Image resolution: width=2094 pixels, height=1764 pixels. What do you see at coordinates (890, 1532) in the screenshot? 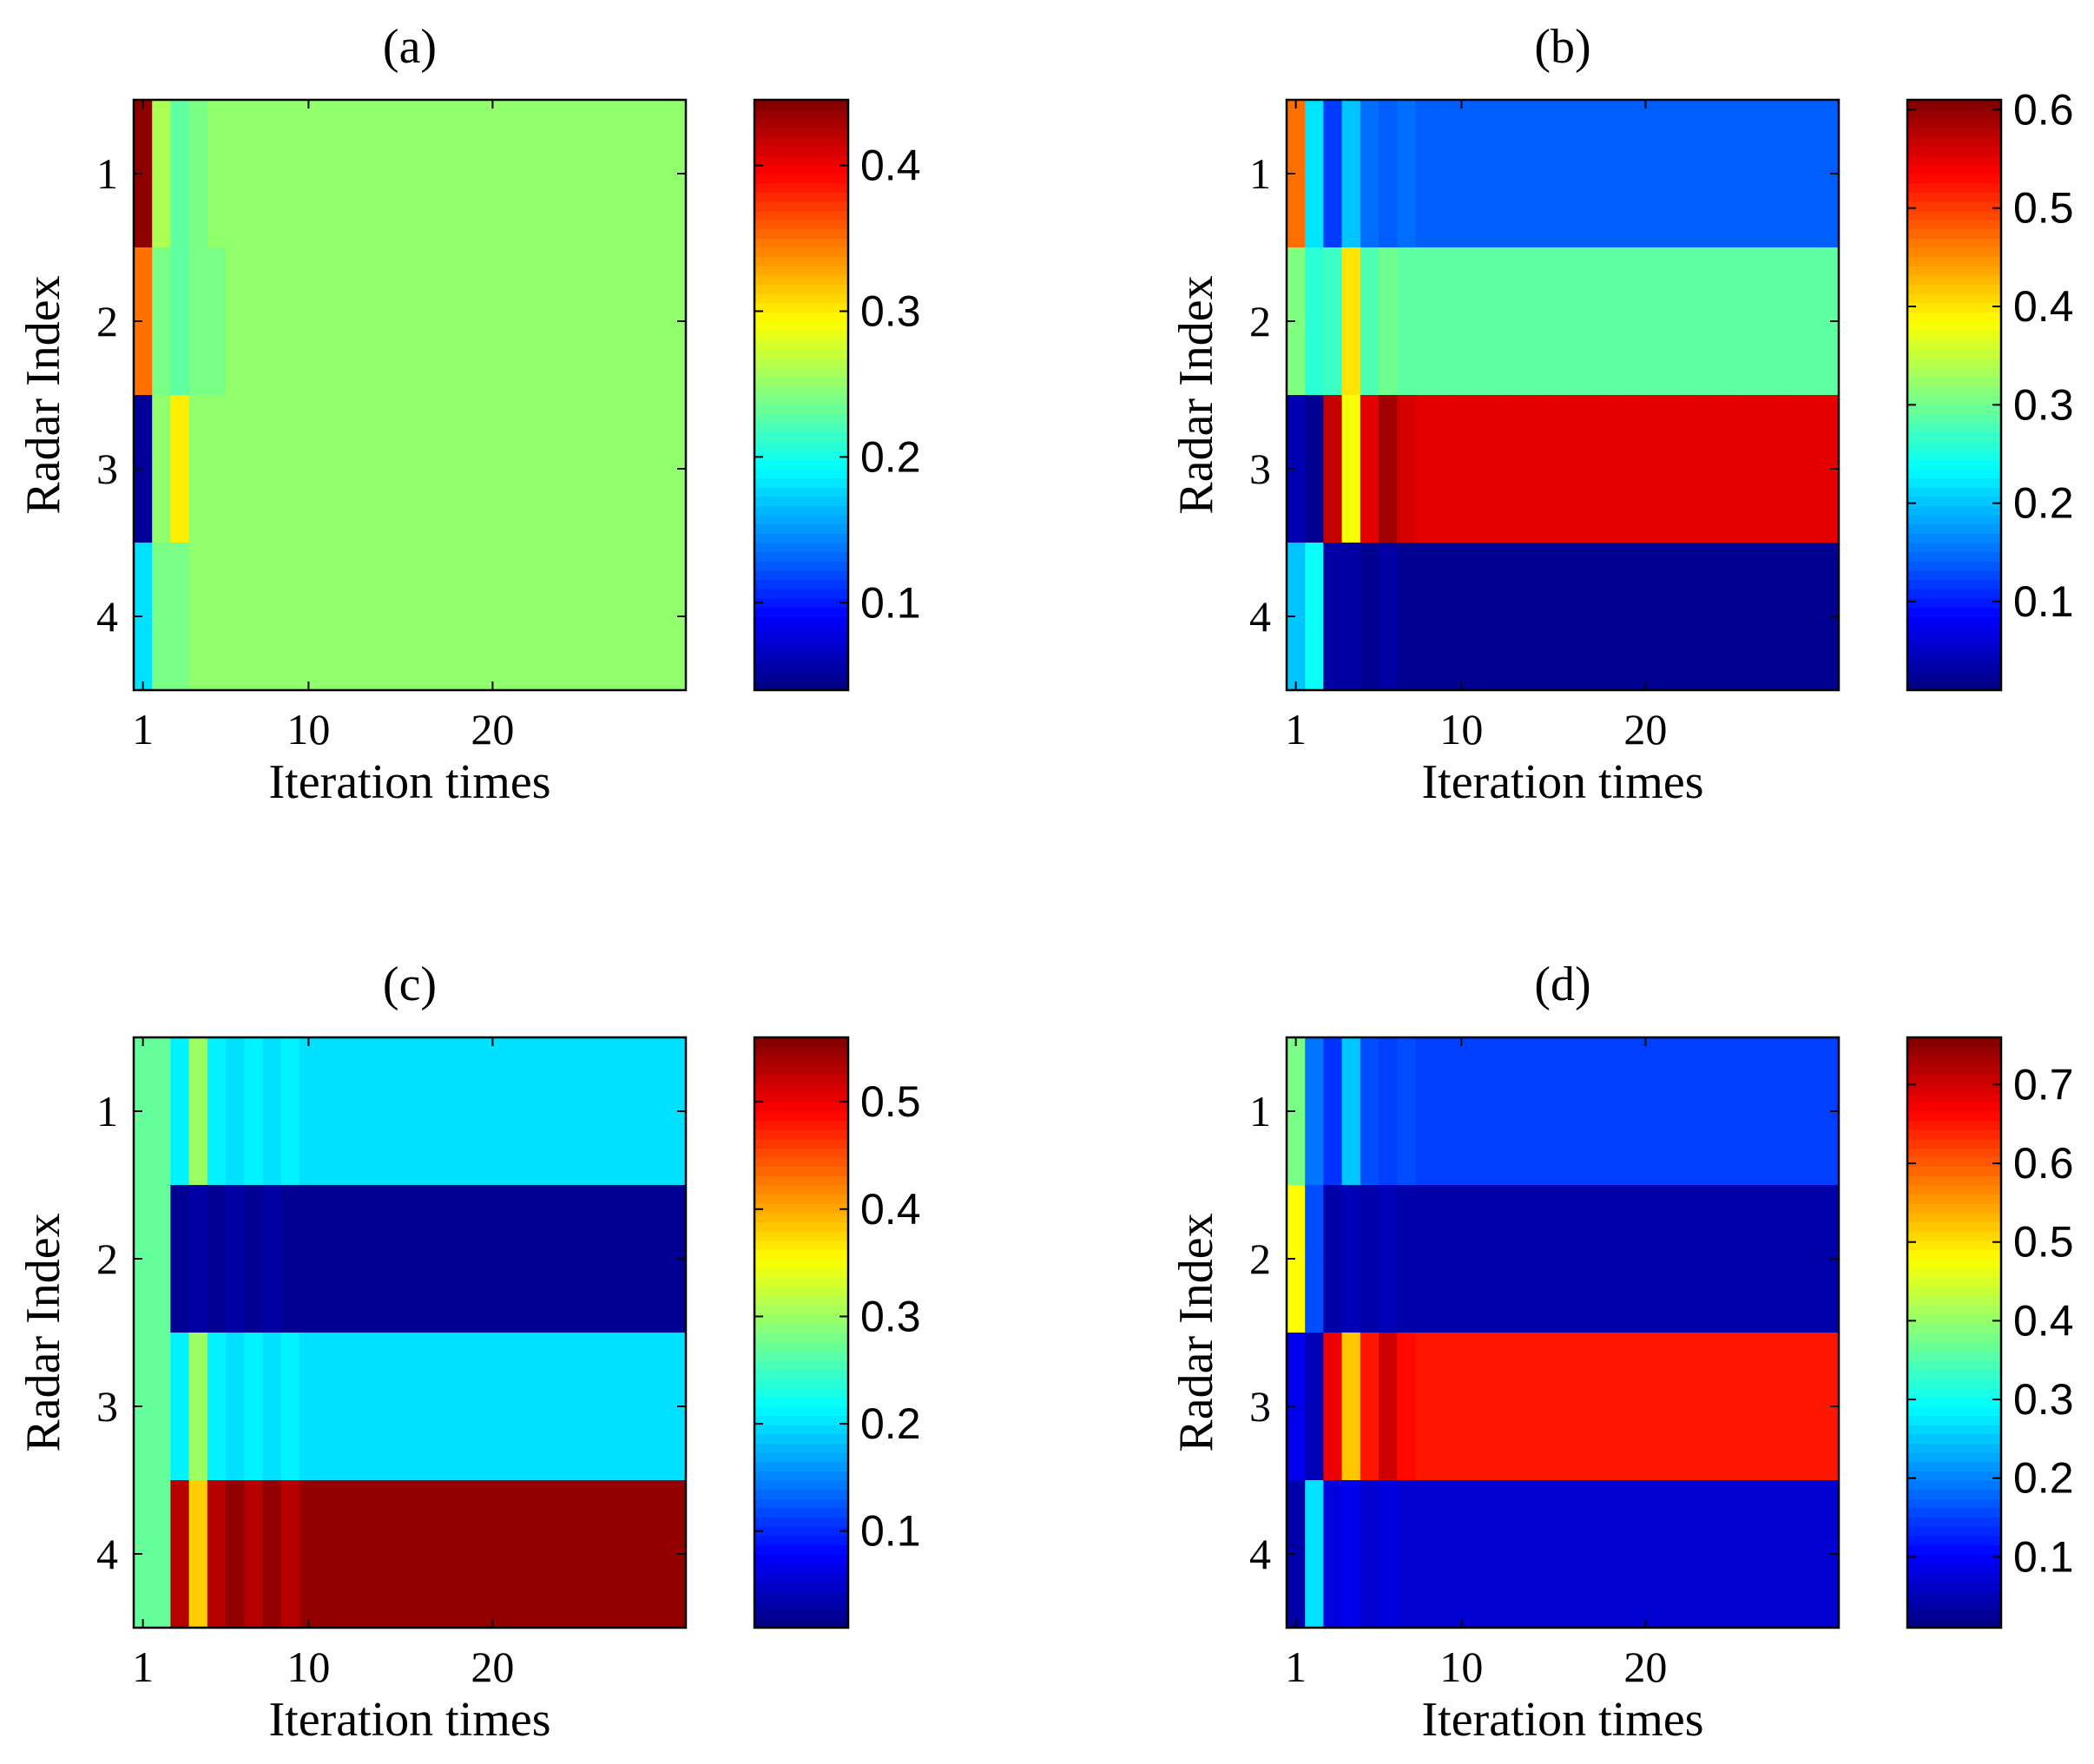
I see `colorbar-tick-label: 0.1` at bounding box center [890, 1532].